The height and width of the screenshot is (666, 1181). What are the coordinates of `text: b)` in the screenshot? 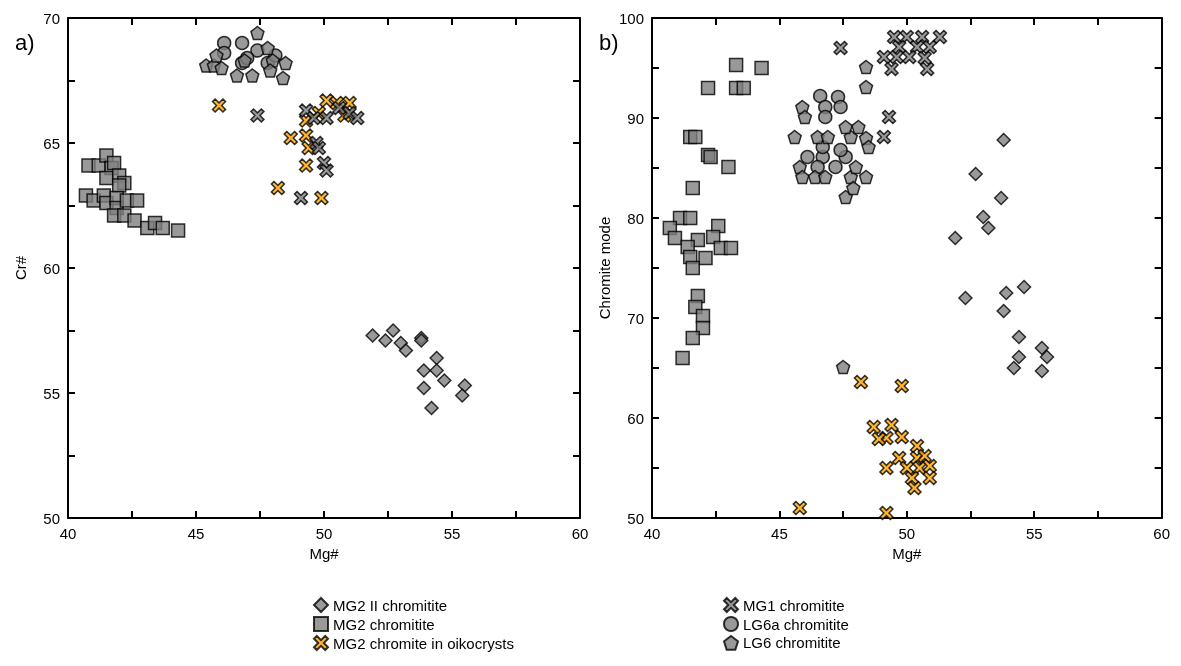 It's located at (609, 42).